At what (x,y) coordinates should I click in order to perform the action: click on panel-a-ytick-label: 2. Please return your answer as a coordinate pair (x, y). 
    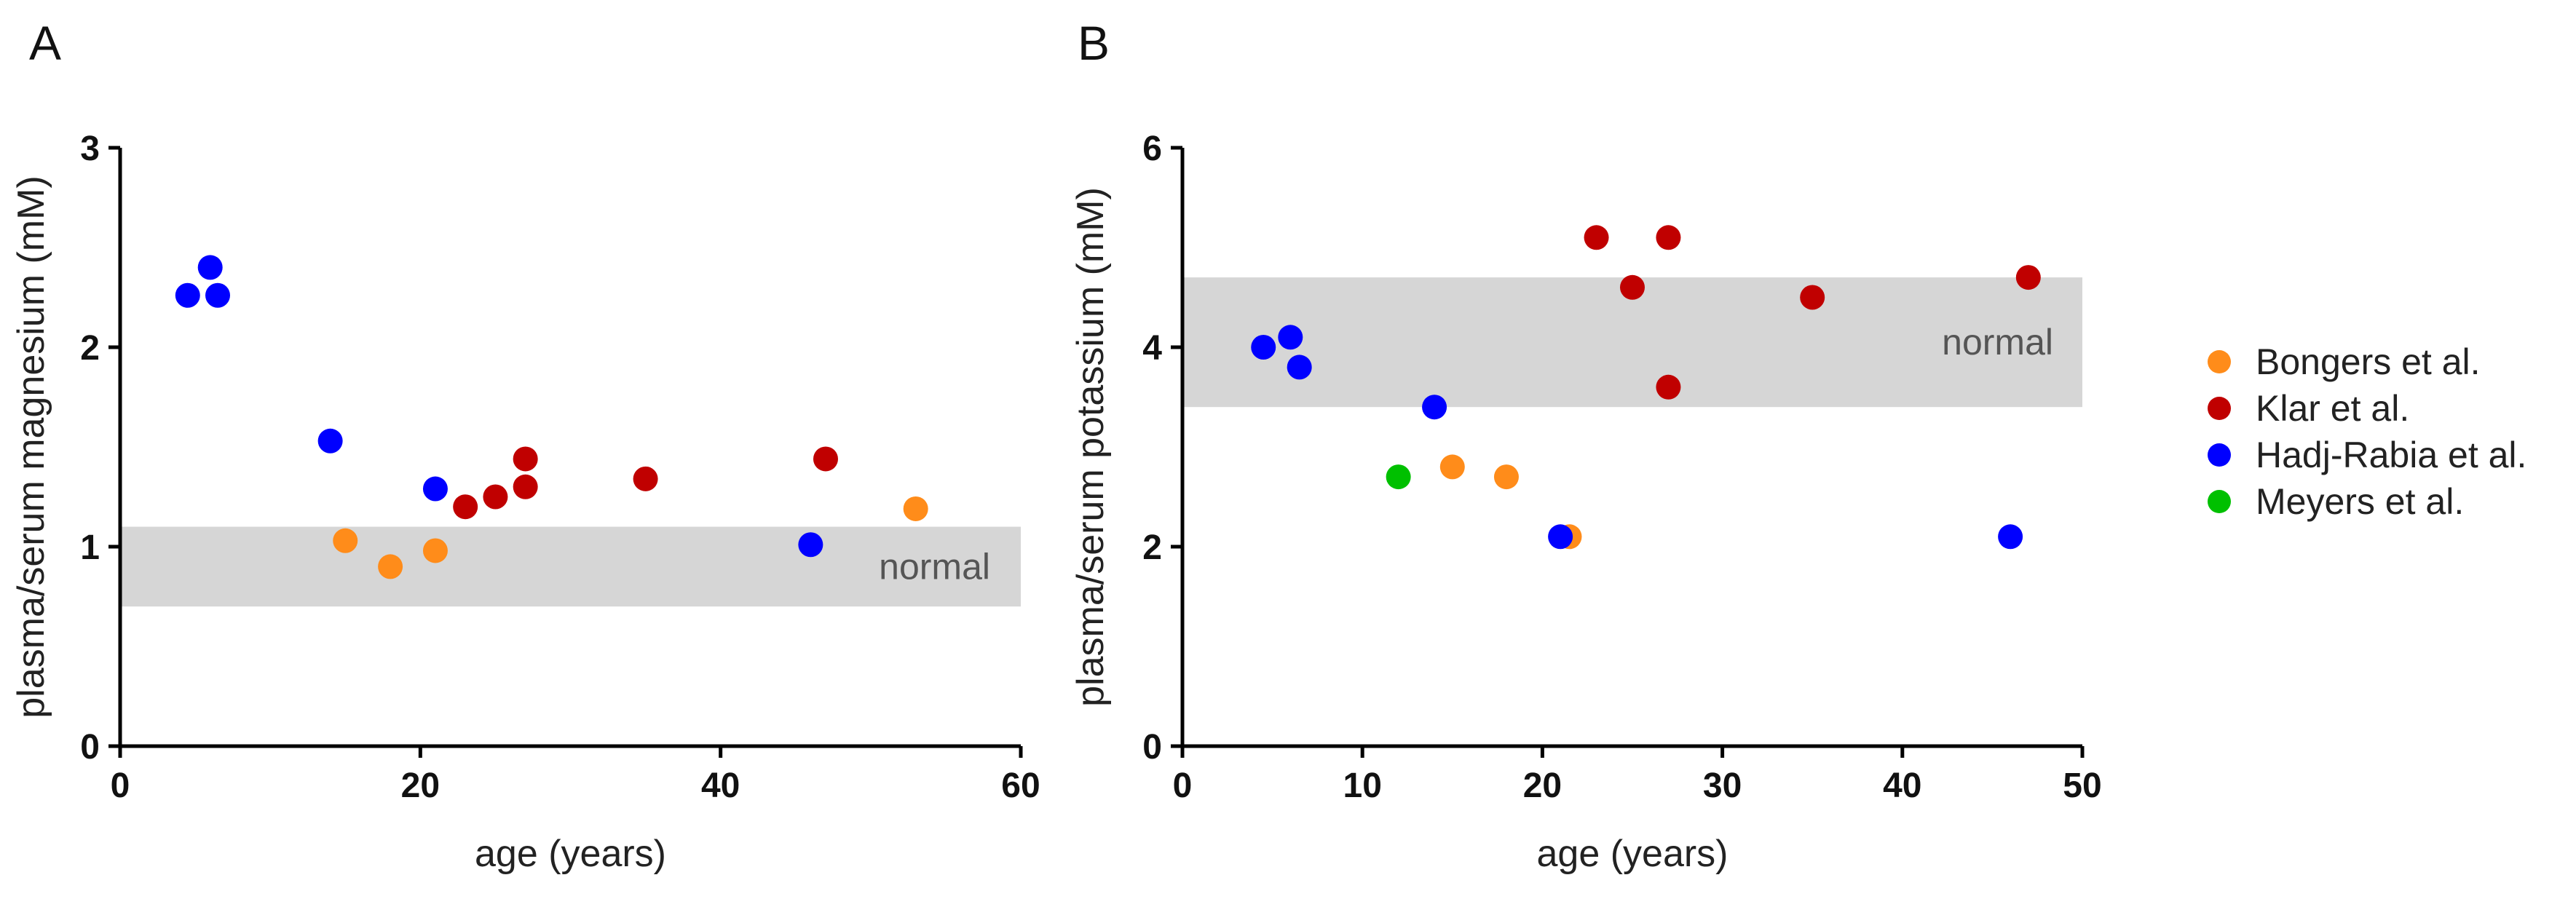
    Looking at the image, I should click on (90, 348).